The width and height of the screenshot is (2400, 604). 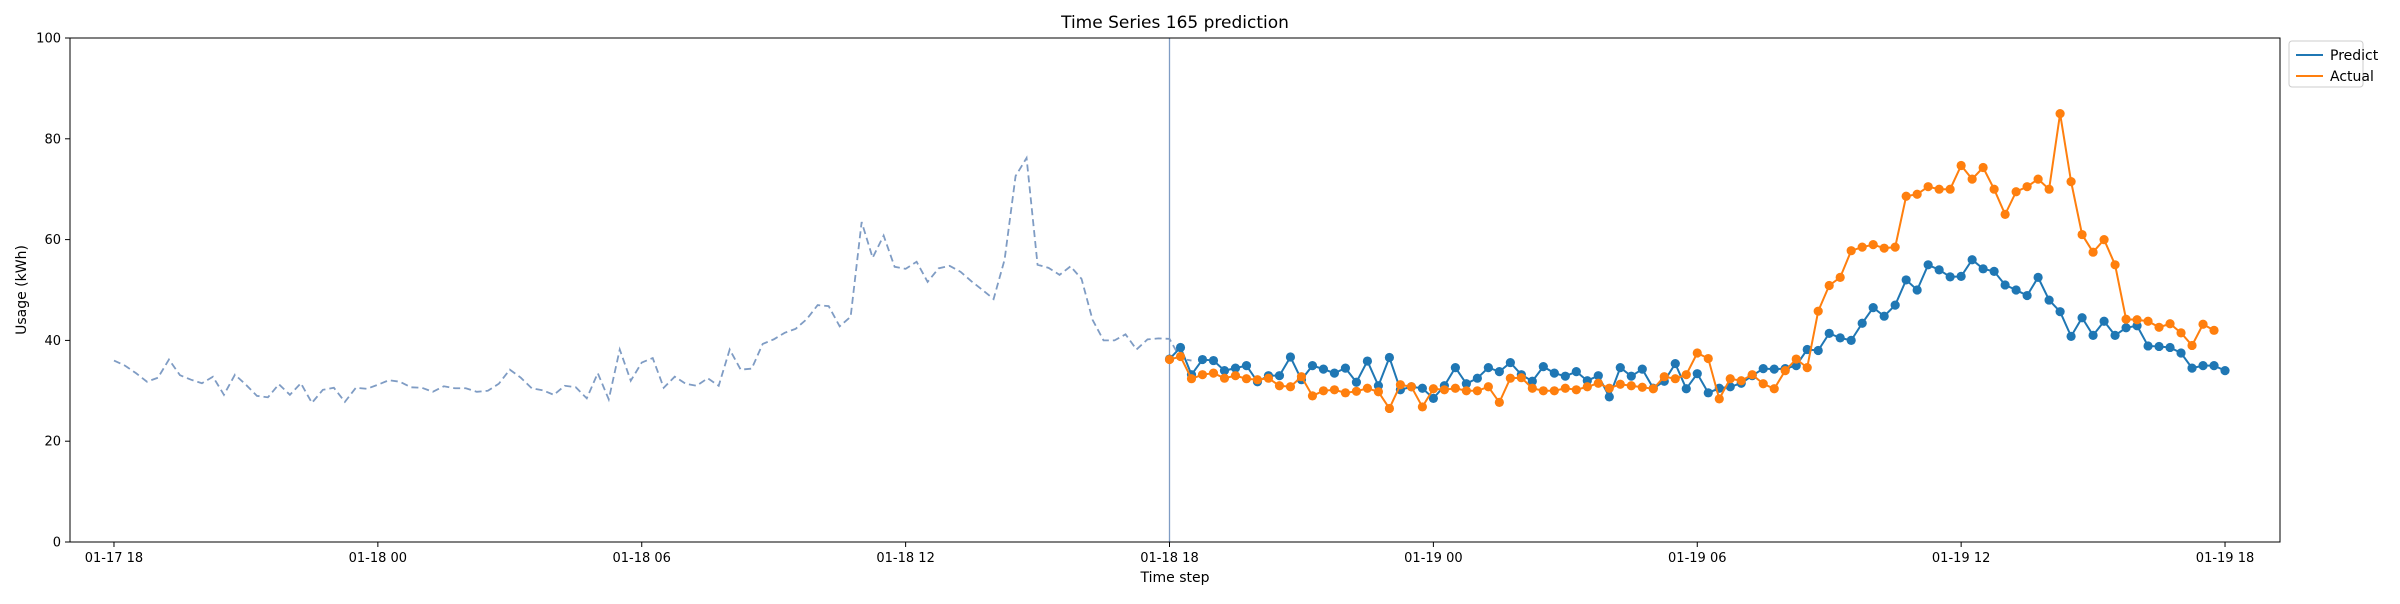 What do you see at coordinates (642, 558) in the screenshot?
I see `x-tick-label-2: 01-18 06` at bounding box center [642, 558].